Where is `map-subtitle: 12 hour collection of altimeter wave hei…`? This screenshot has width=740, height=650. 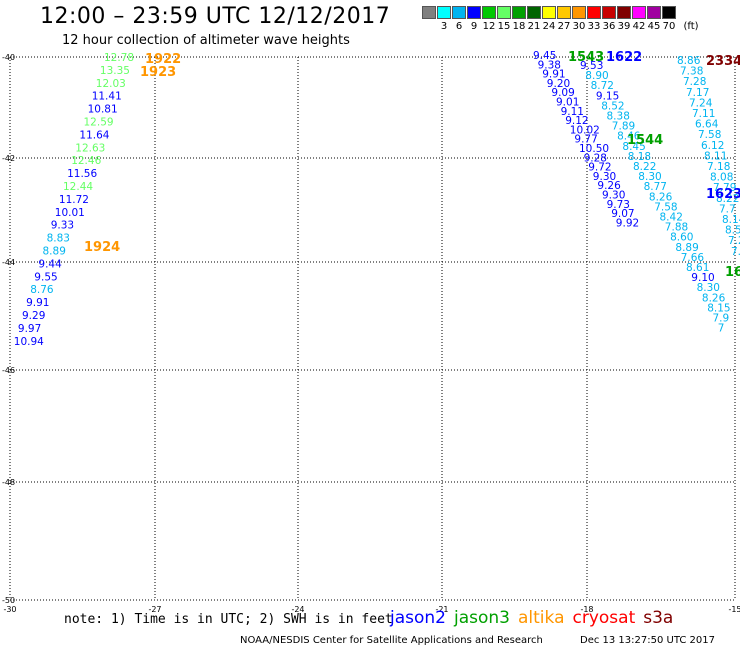
map-subtitle: 12 hour collection of altimeter wave hei… is located at coordinates (206, 40).